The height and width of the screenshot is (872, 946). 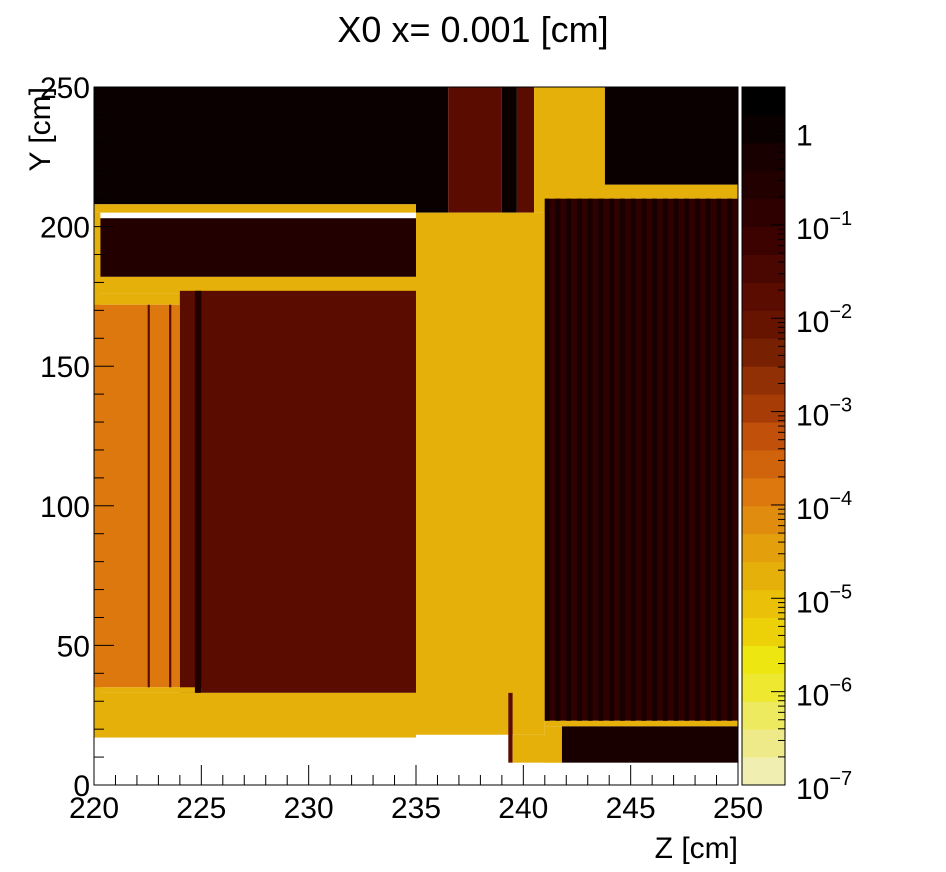 I want to click on color-scale-bar, so click(x=763, y=436).